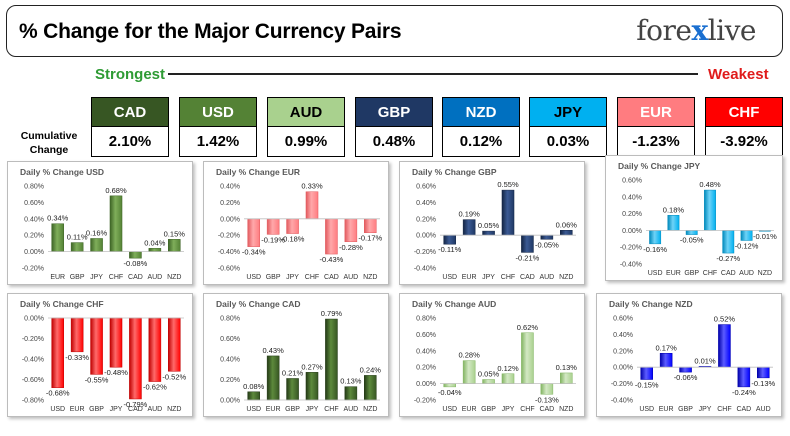 The width and height of the screenshot is (790, 436). I want to click on chart-title: Daily % Change GBP, so click(454, 172).